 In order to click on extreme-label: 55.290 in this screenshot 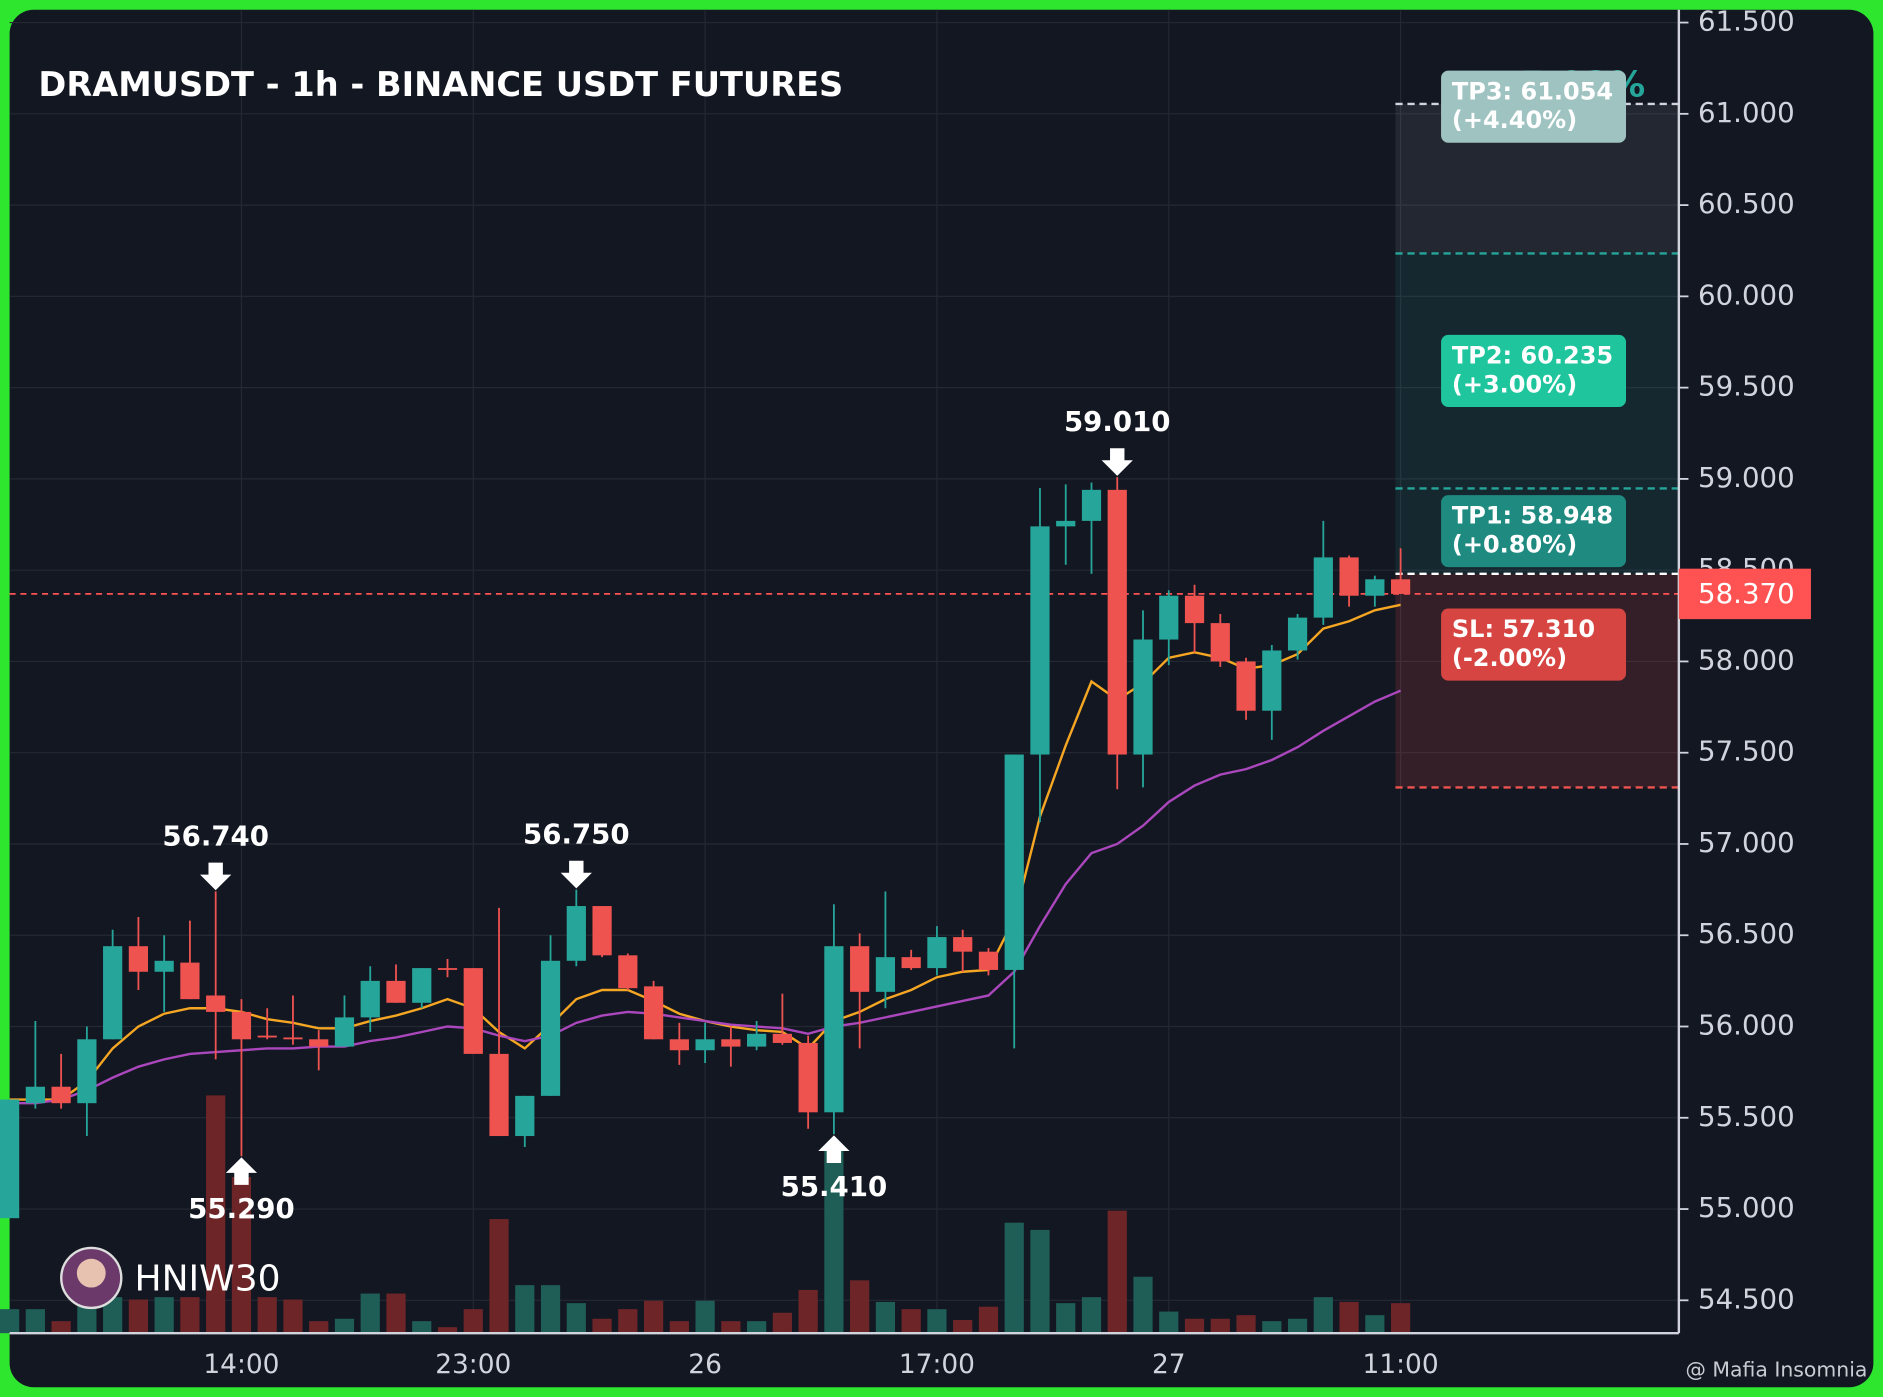, I will do `click(241, 1208)`.